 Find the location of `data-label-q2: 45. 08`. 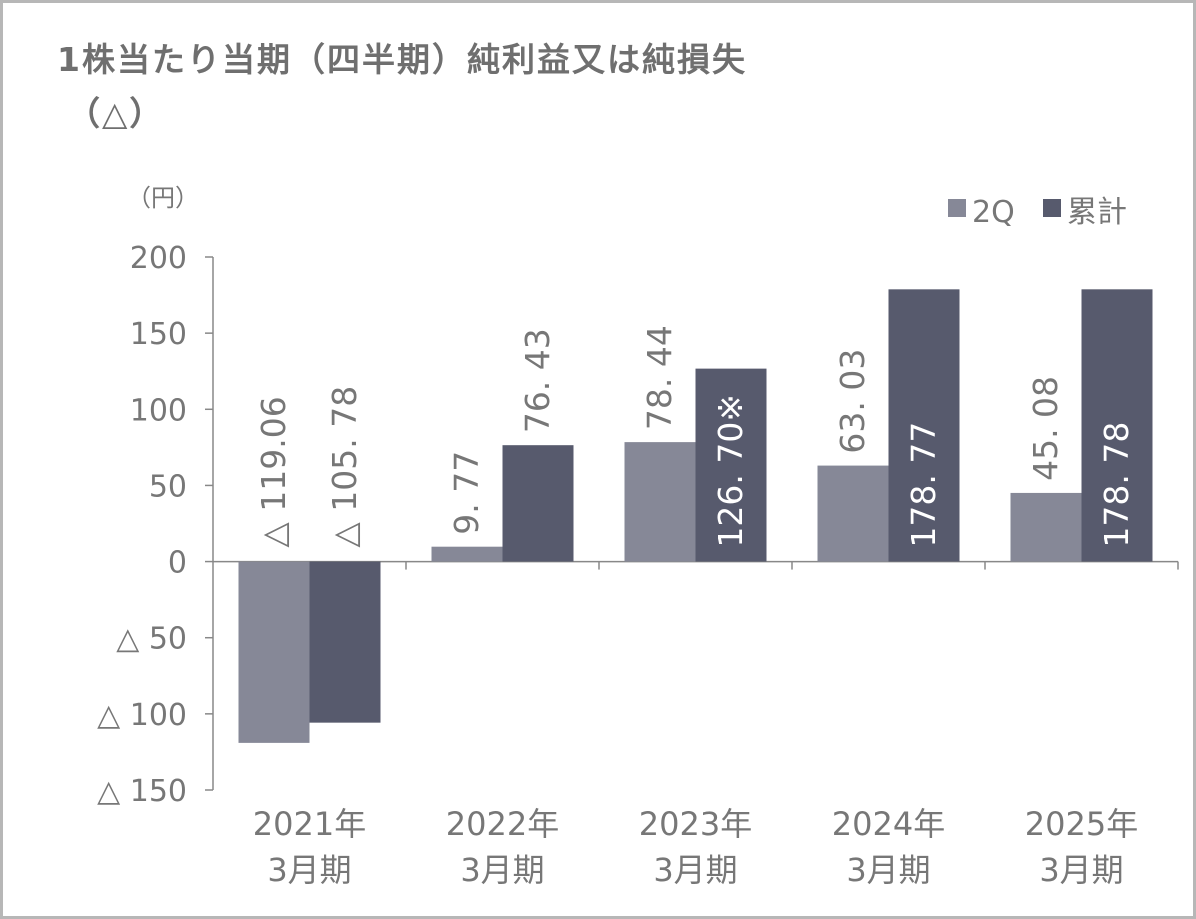

data-label-q2: 45. 08 is located at coordinates (1045, 428).